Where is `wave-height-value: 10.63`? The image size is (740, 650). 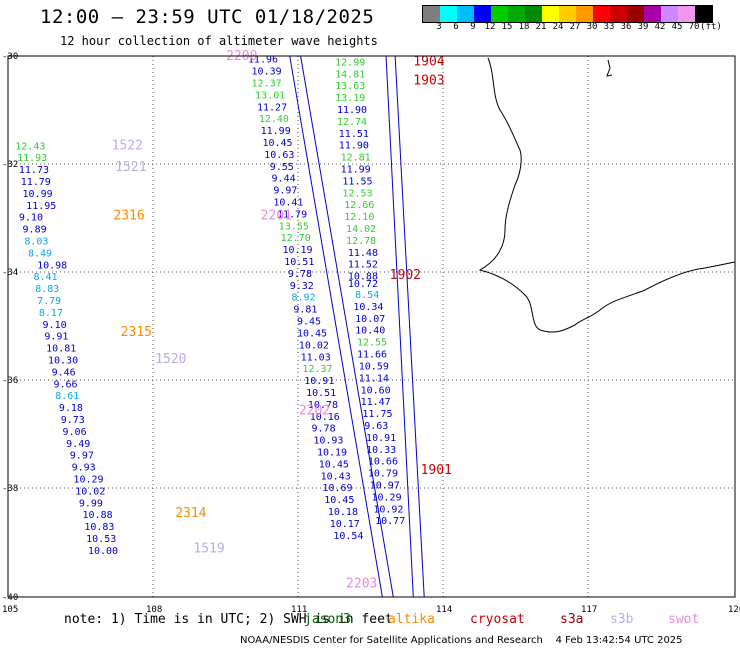
wave-height-value: 10.63 is located at coordinates (279, 155).